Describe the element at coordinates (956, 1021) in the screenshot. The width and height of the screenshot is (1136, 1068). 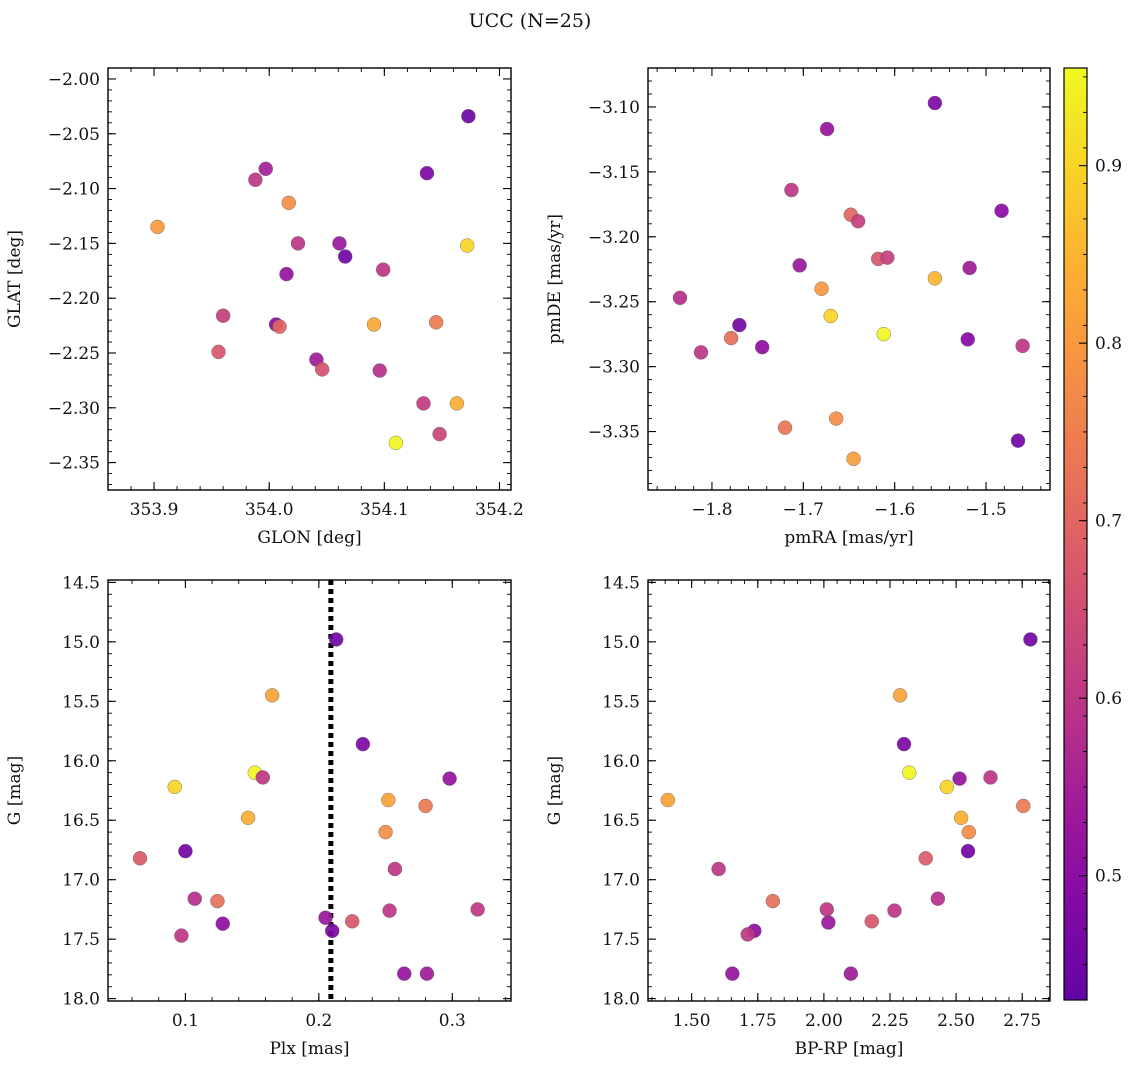
I see `x-tick-label: 2.50` at that location.